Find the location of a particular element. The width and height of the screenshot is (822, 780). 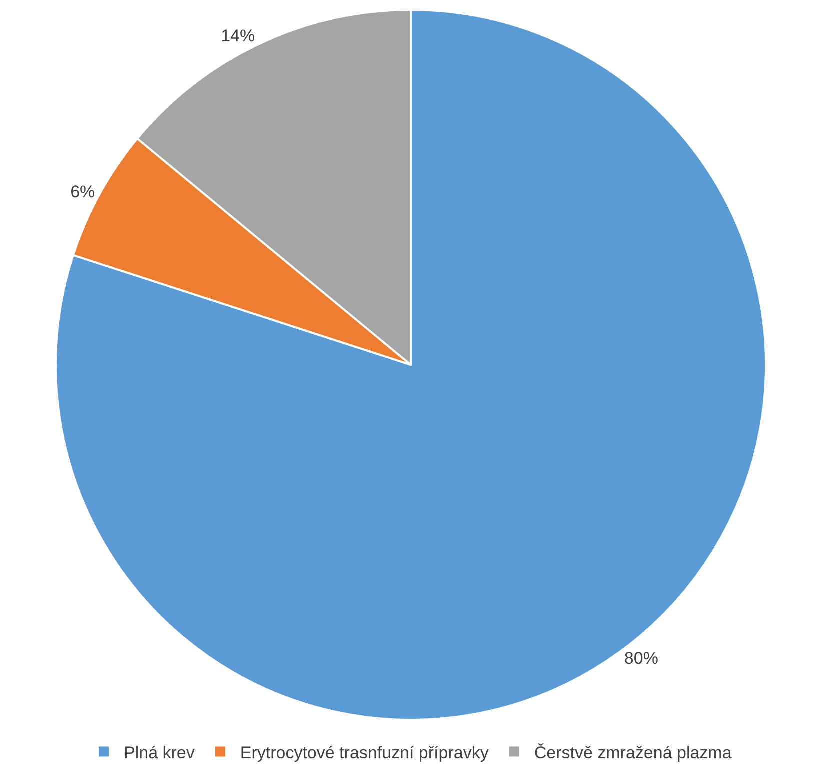

data-label: 14% is located at coordinates (238, 36).